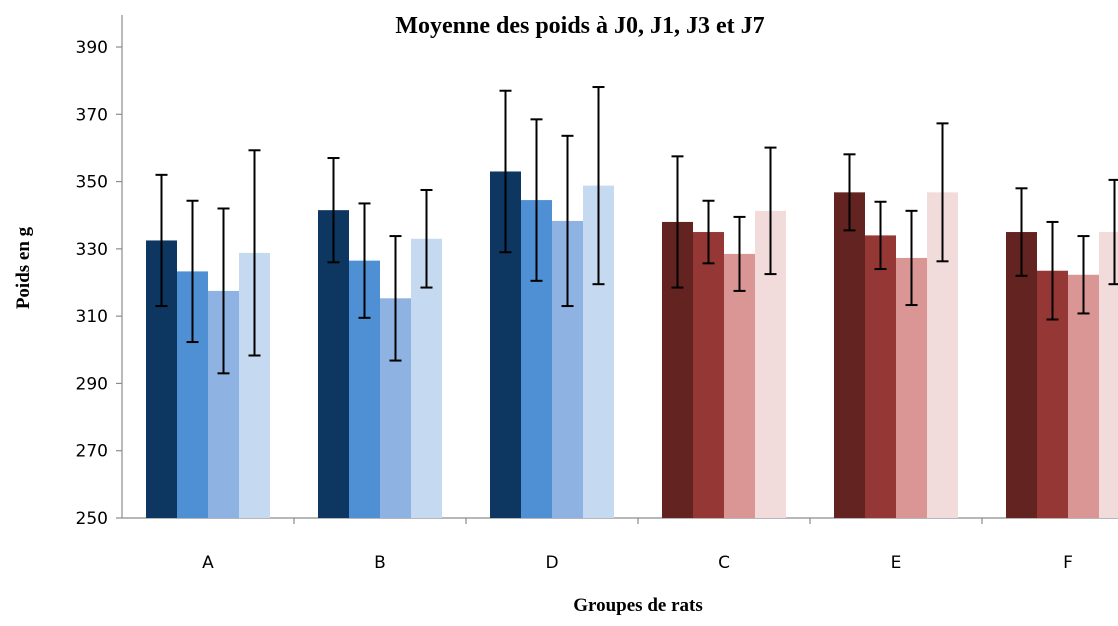 Image resolution: width=1118 pixels, height=626 pixels. Describe the element at coordinates (92, 384) in the screenshot. I see `y-tick-label: 290` at that location.